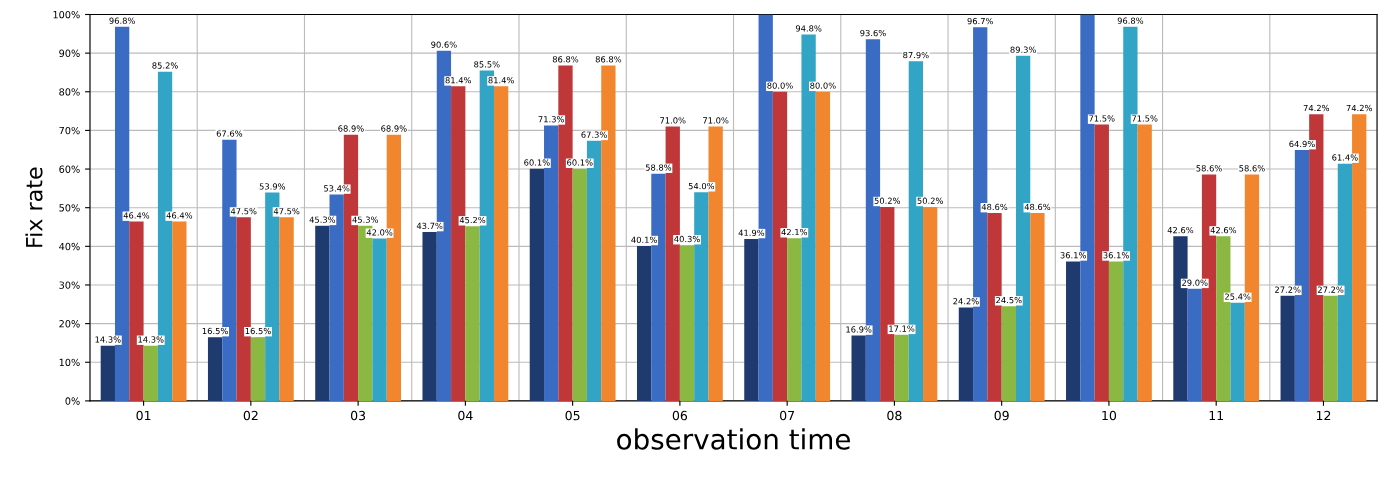  What do you see at coordinates (72, 401) in the screenshot?
I see `y-tick-label: 0%` at bounding box center [72, 401].